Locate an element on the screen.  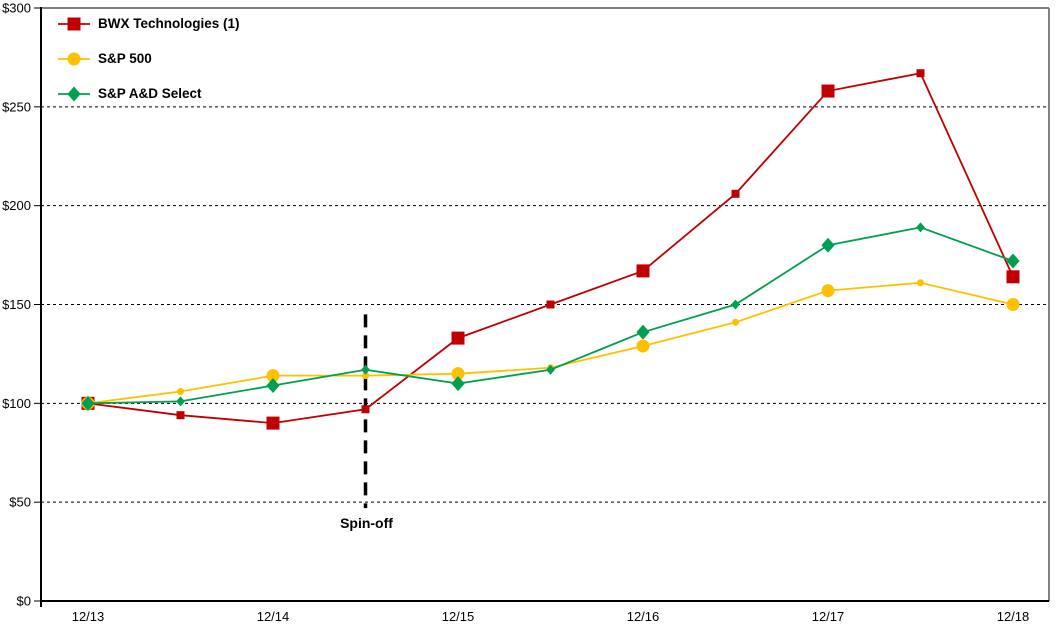
legend-item-spad: S&P A&D Select is located at coordinates (148, 93).